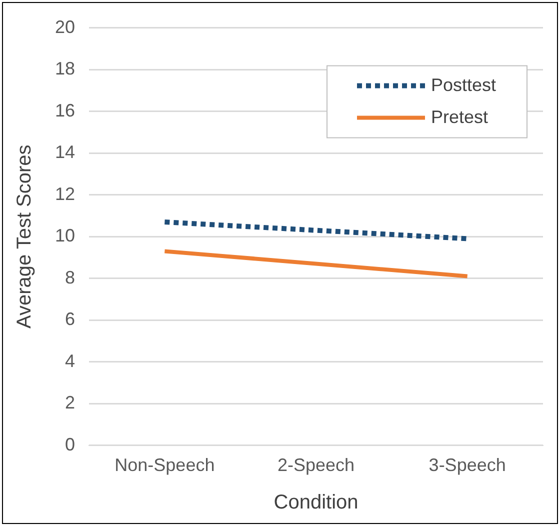  I want to click on y-tick-label: 14, so click(65, 152).